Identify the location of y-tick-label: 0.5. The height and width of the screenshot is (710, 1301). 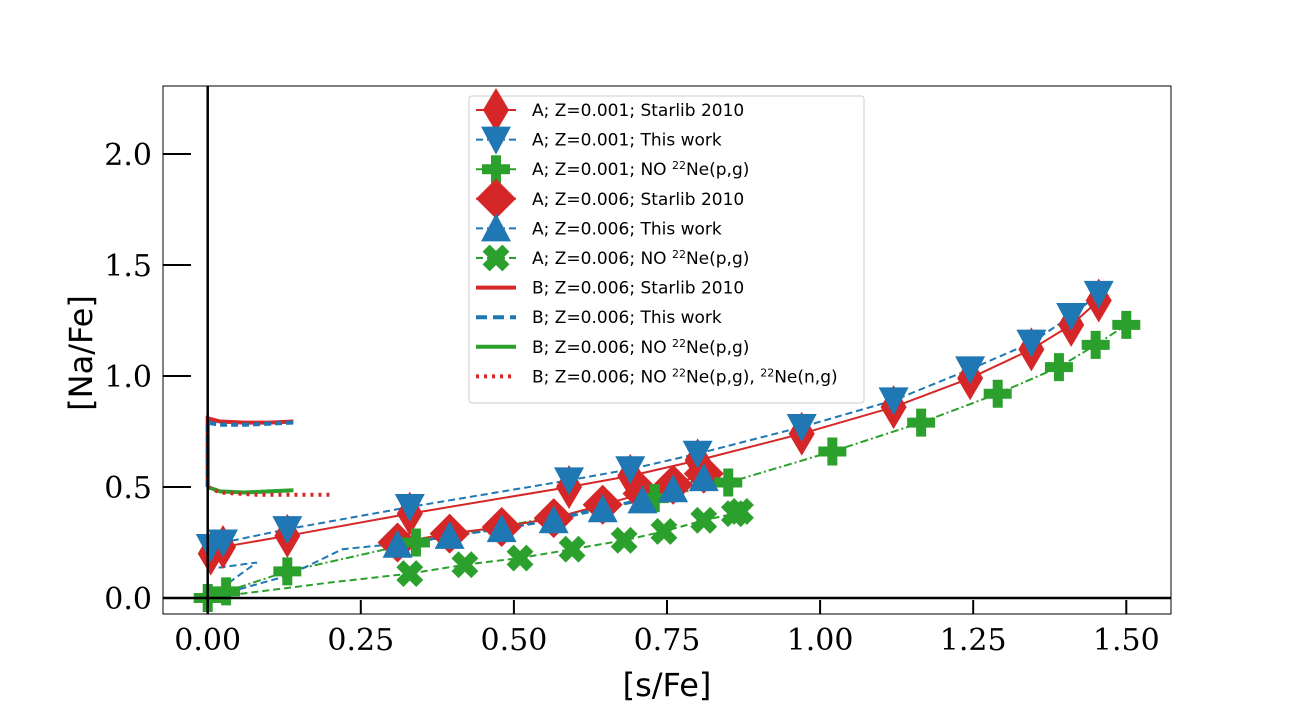
(128, 488).